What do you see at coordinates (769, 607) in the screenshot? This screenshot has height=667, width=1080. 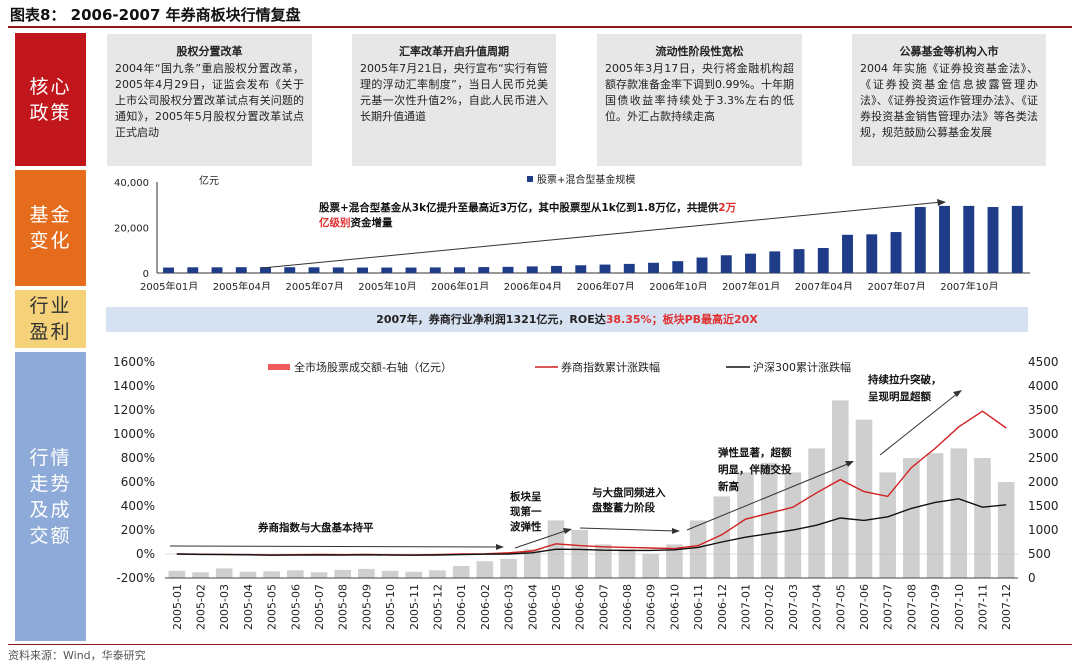 I see `market-x-tick-label: 2007-02` at bounding box center [769, 607].